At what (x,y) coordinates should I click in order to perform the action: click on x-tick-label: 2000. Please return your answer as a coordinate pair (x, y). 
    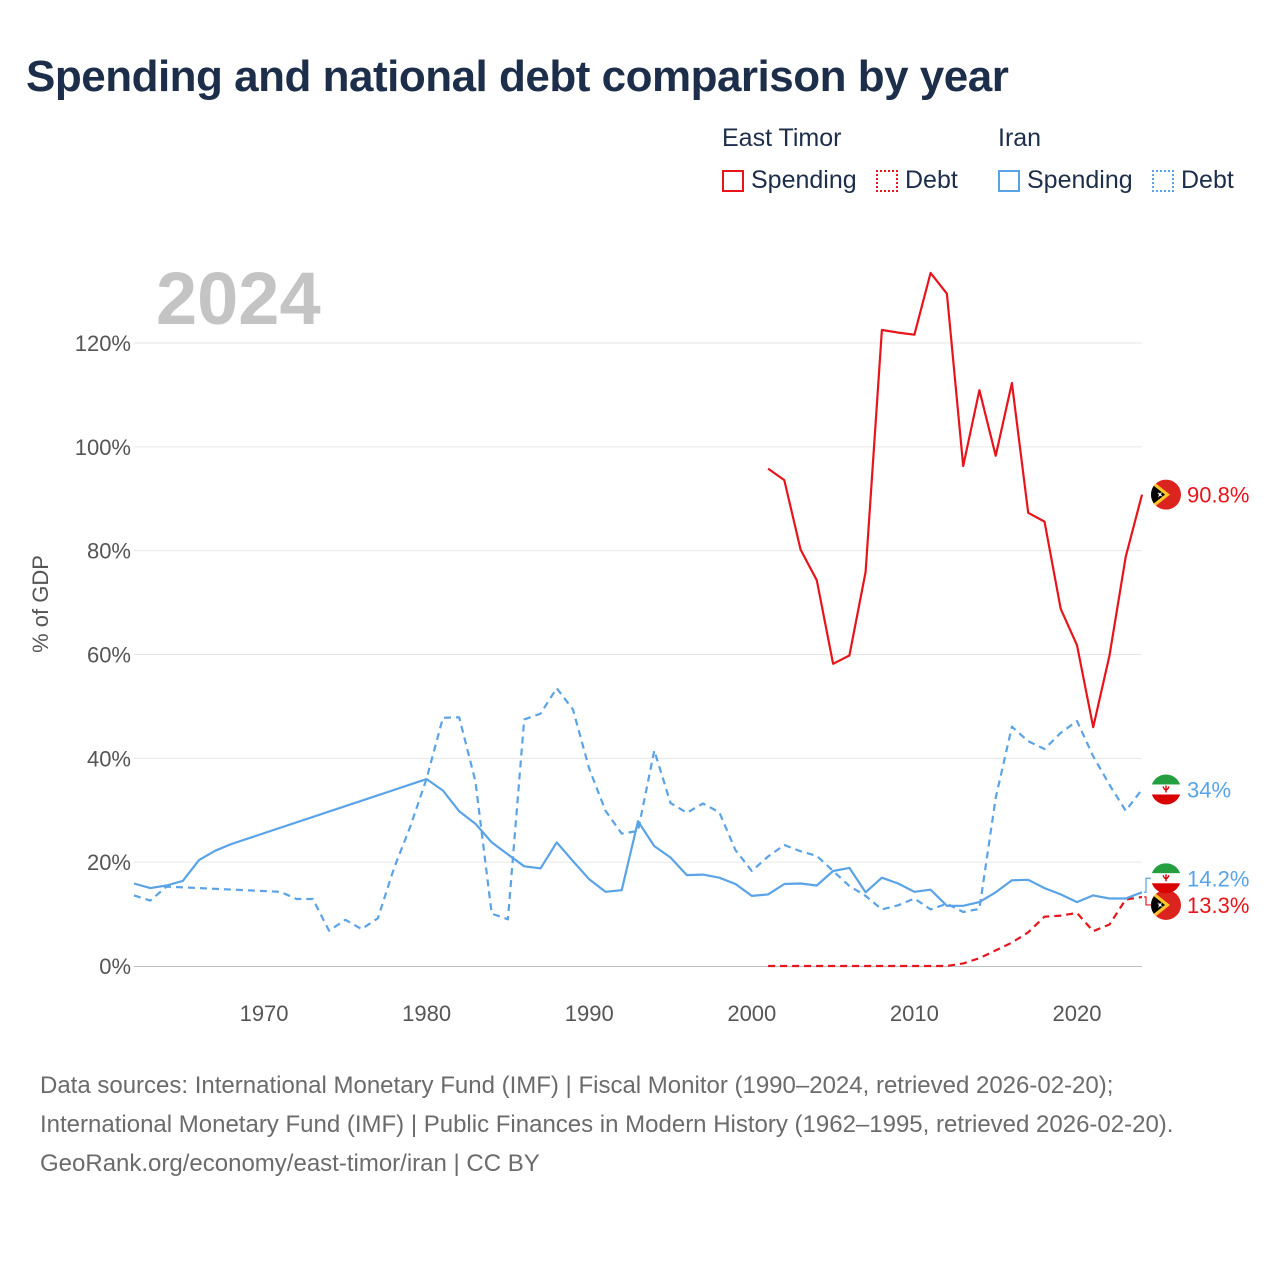
    Looking at the image, I should click on (751, 1013).